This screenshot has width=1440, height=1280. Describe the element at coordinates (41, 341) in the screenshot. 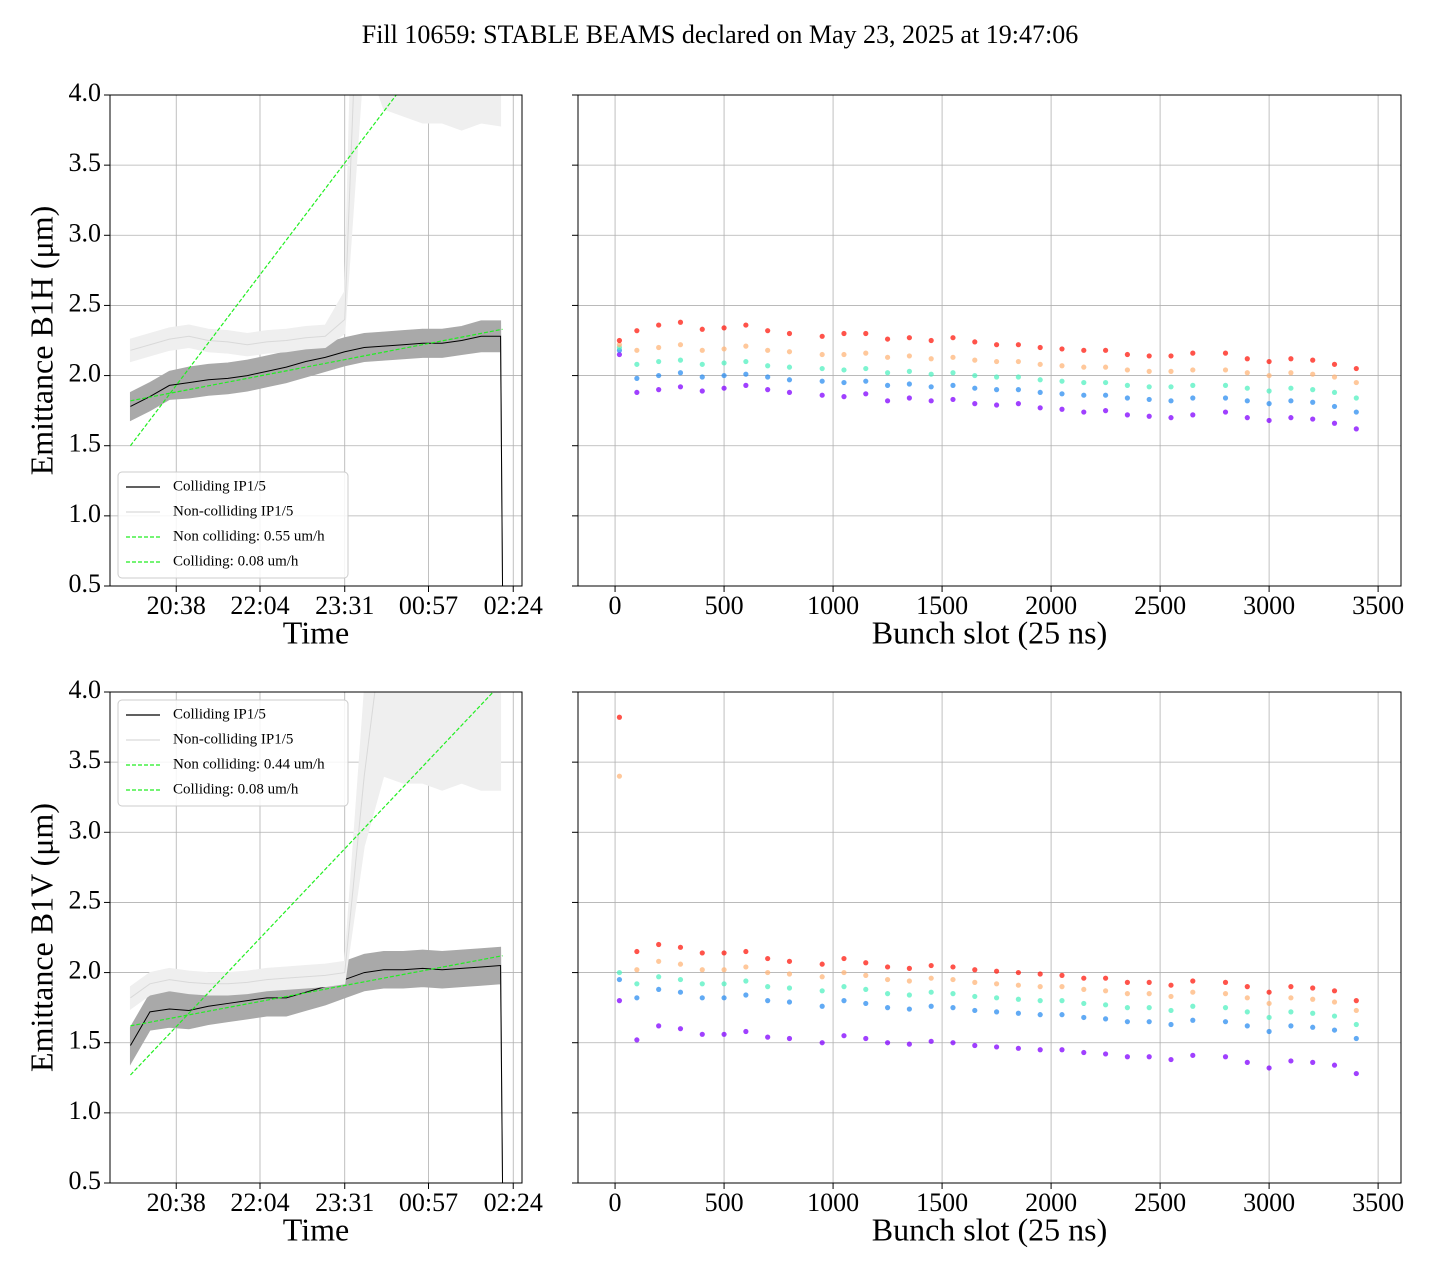

I see `y-axis-label: Emittance B1H (μm)` at that location.